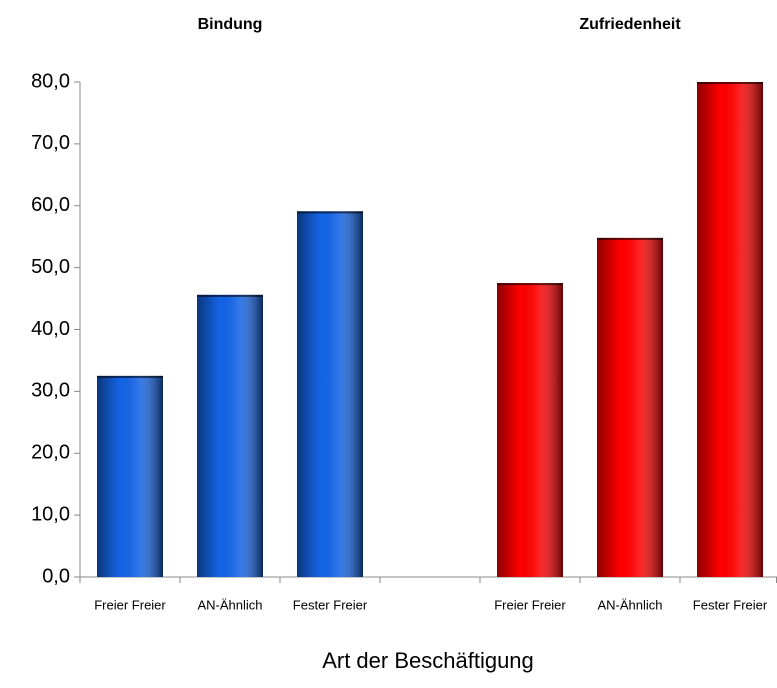  I want to click on y-tick-label: 40,0, so click(50, 329).